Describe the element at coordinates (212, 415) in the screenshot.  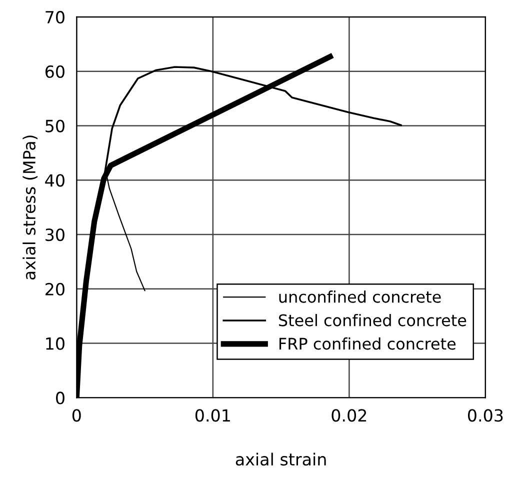
I see `x-tick-label: 0.01` at that location.